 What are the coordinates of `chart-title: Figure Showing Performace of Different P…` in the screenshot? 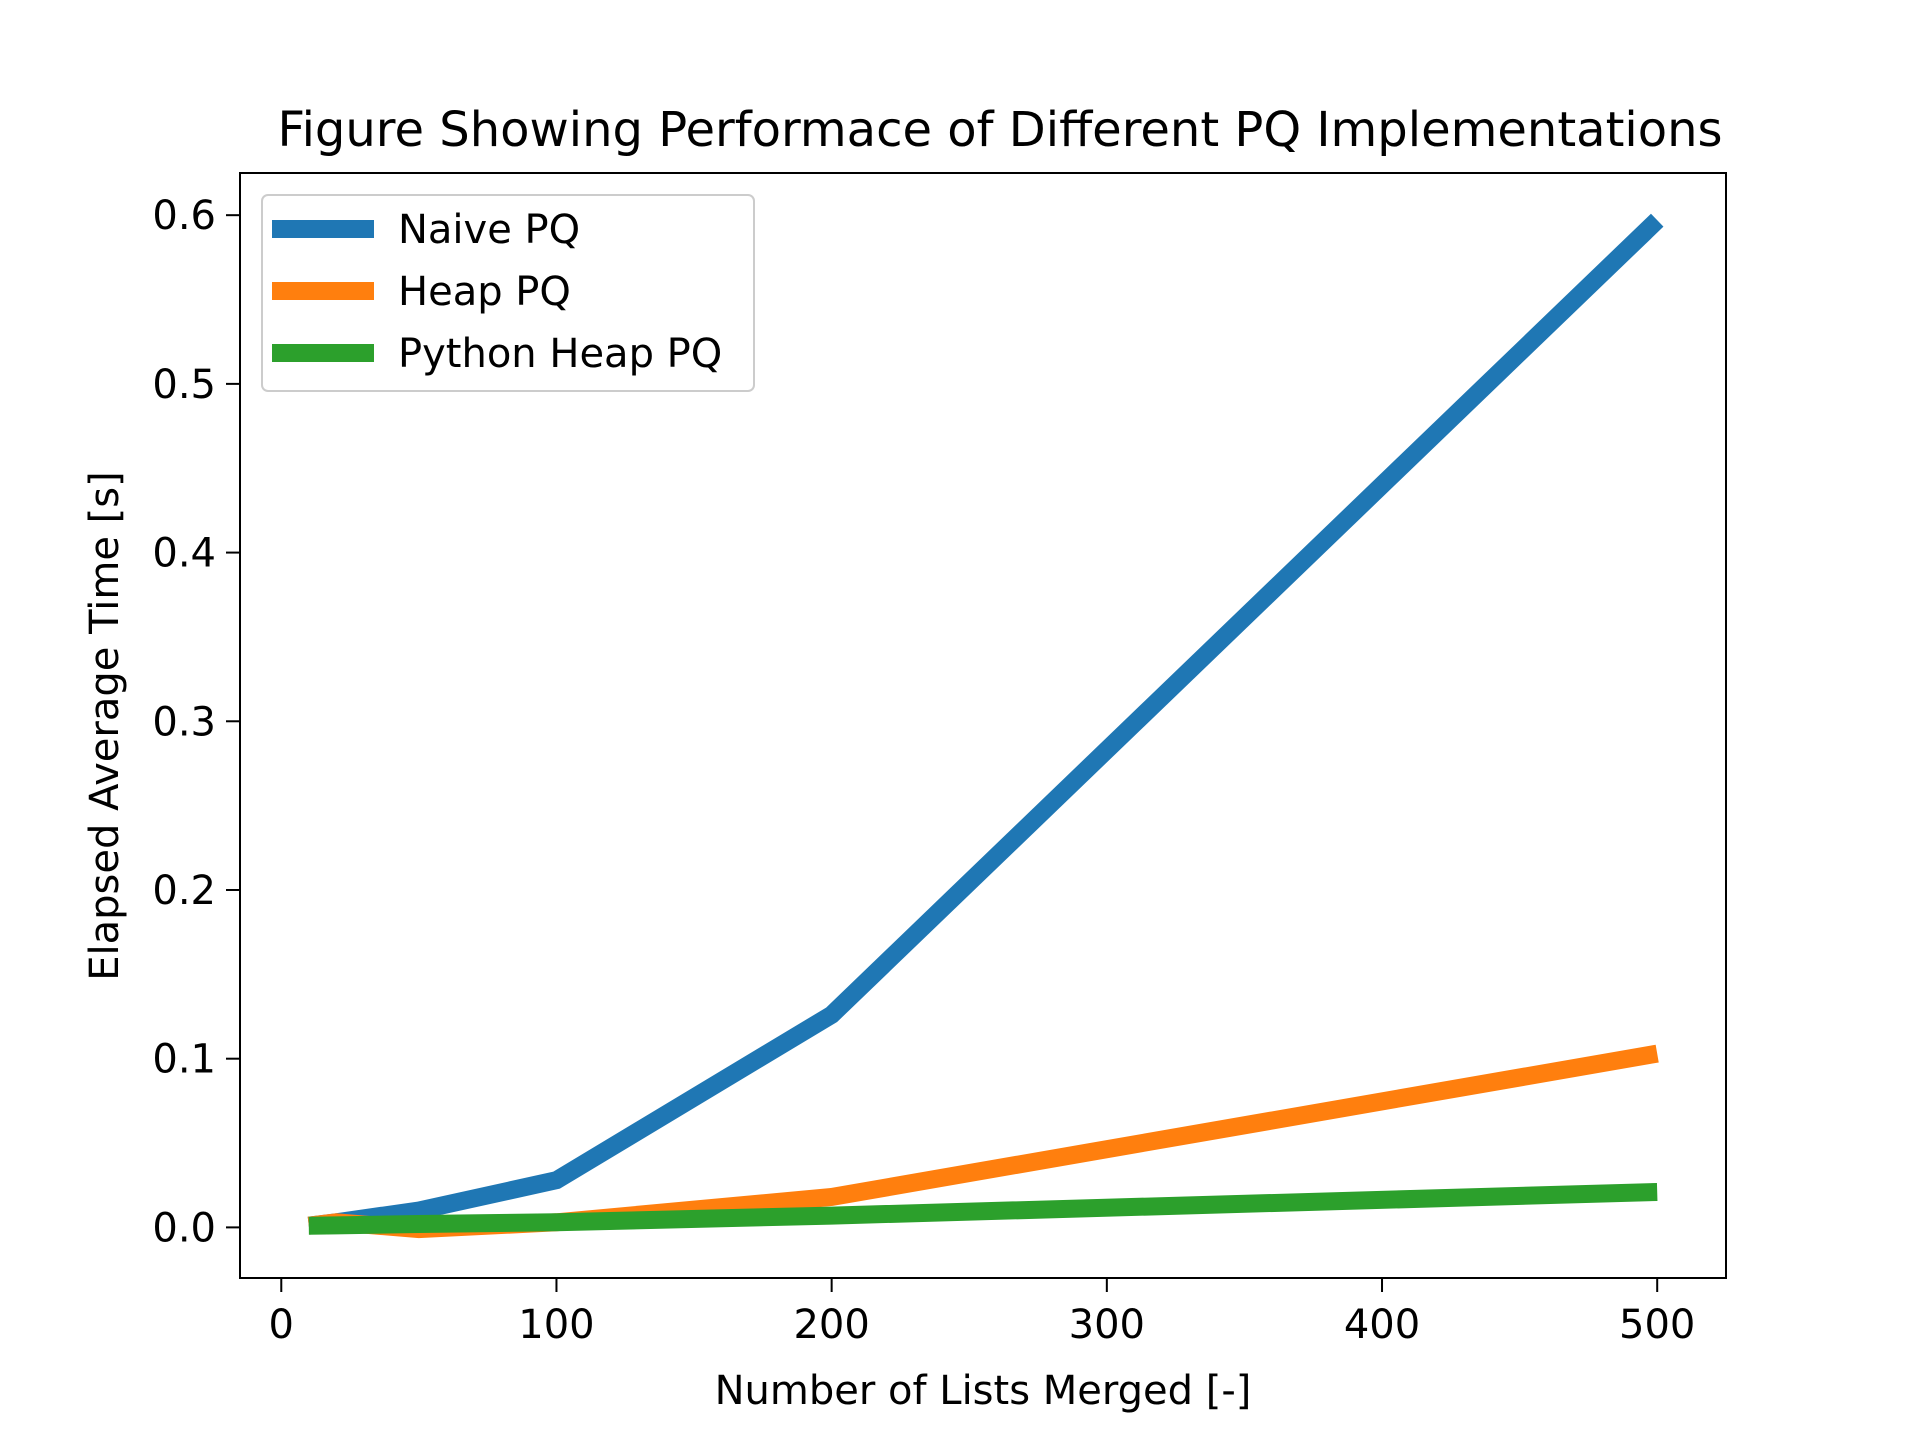 It's located at (999, 130).